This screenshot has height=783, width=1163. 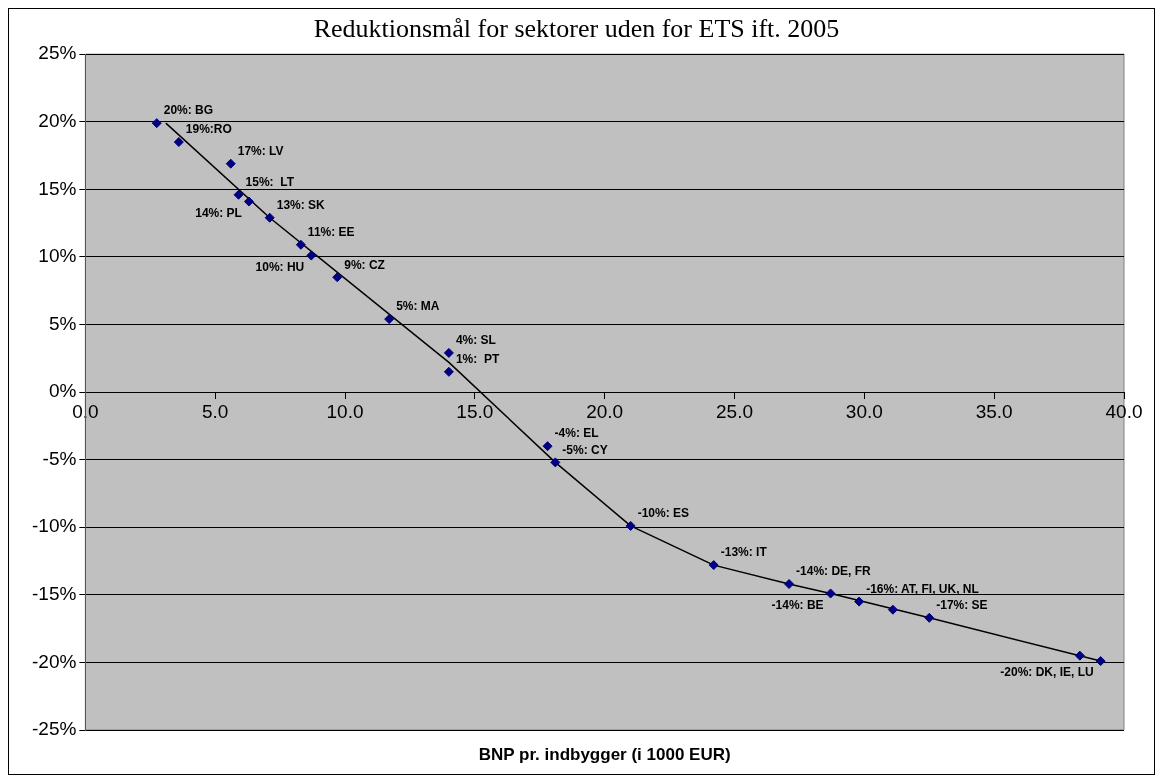 I want to click on annotation: 20%: BG, so click(x=188, y=110).